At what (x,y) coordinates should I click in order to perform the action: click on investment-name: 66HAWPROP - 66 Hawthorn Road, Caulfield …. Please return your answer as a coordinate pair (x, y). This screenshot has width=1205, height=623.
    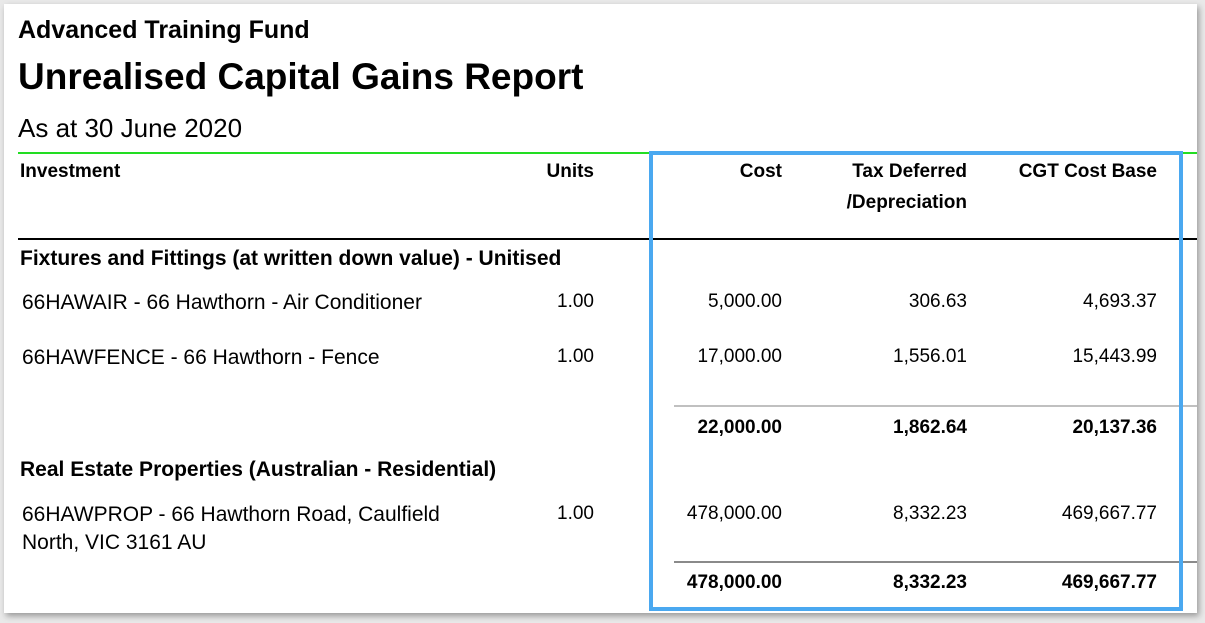
    Looking at the image, I should click on (231, 528).